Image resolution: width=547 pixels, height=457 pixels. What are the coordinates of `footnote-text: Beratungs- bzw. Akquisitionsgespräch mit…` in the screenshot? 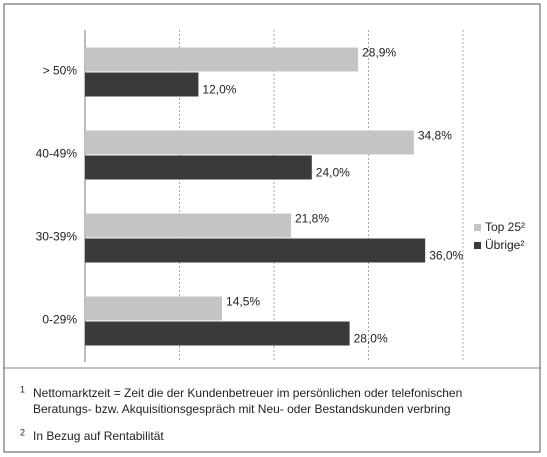 It's located at (242, 409).